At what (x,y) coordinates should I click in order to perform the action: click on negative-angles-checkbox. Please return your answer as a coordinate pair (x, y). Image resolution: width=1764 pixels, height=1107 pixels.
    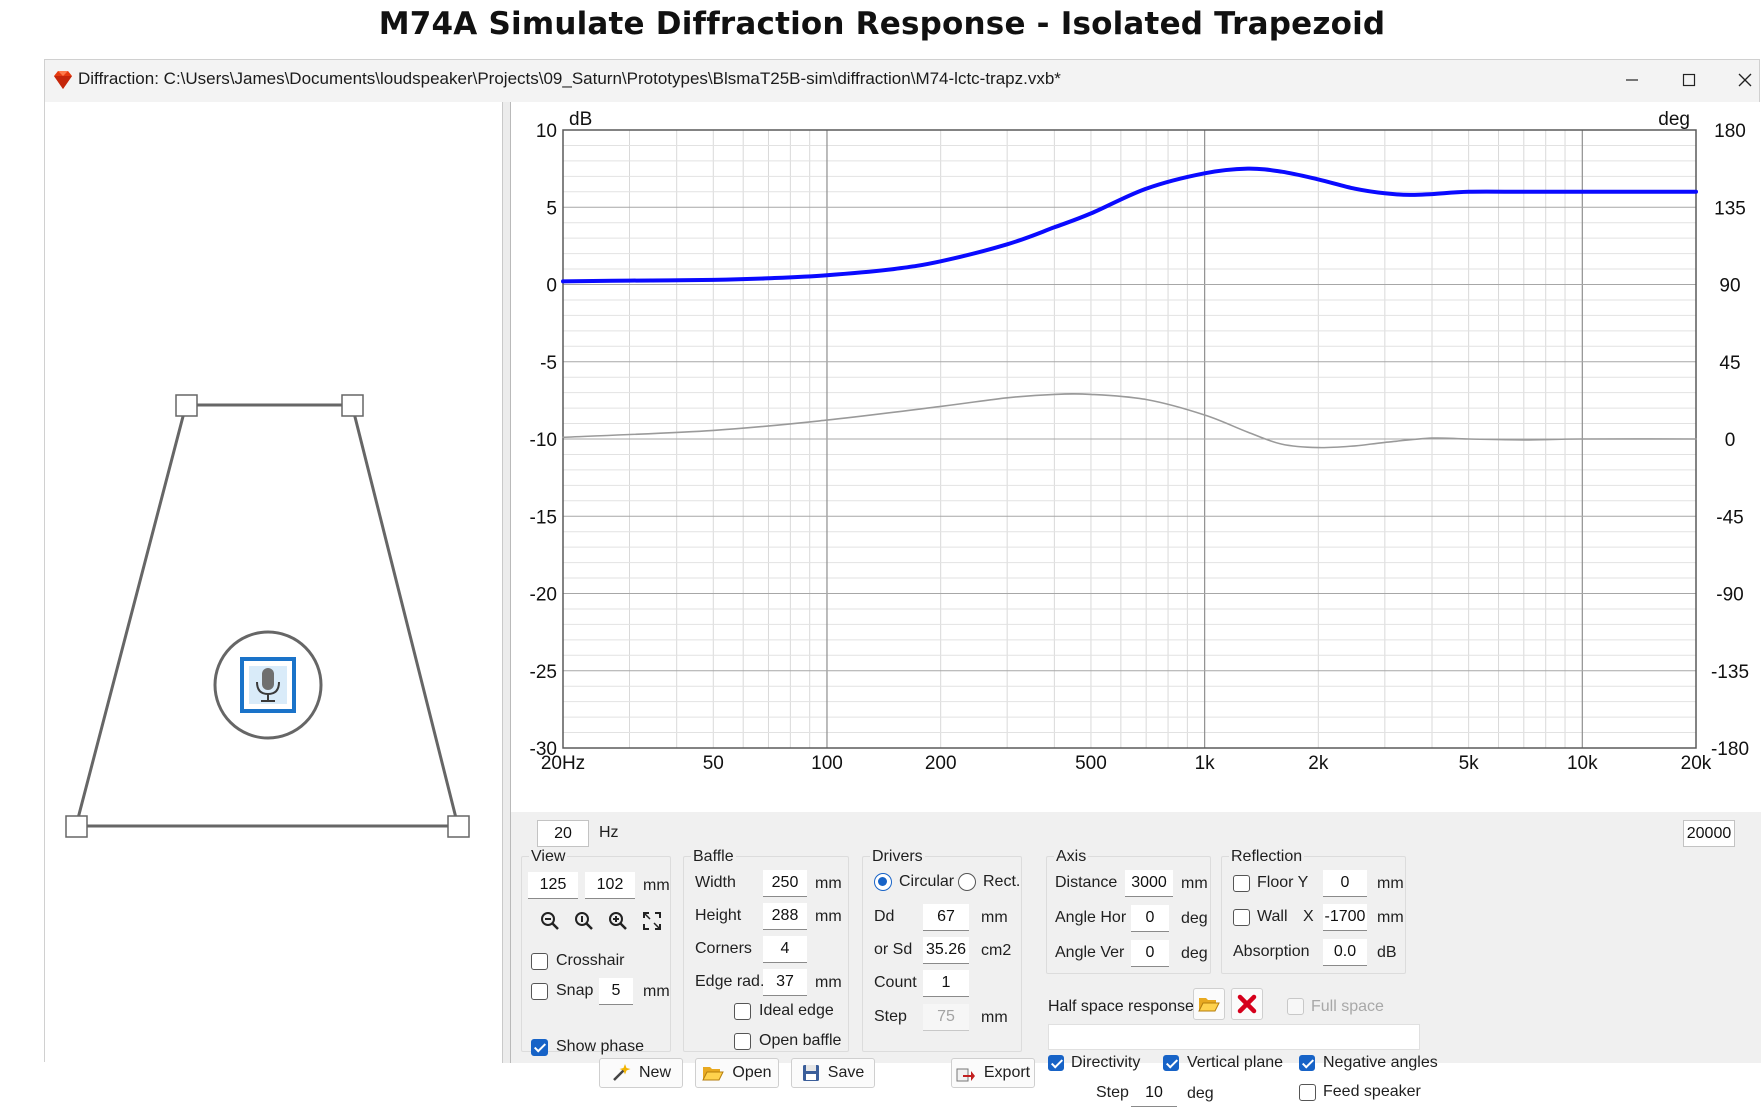
    Looking at the image, I should click on (1307, 1063).